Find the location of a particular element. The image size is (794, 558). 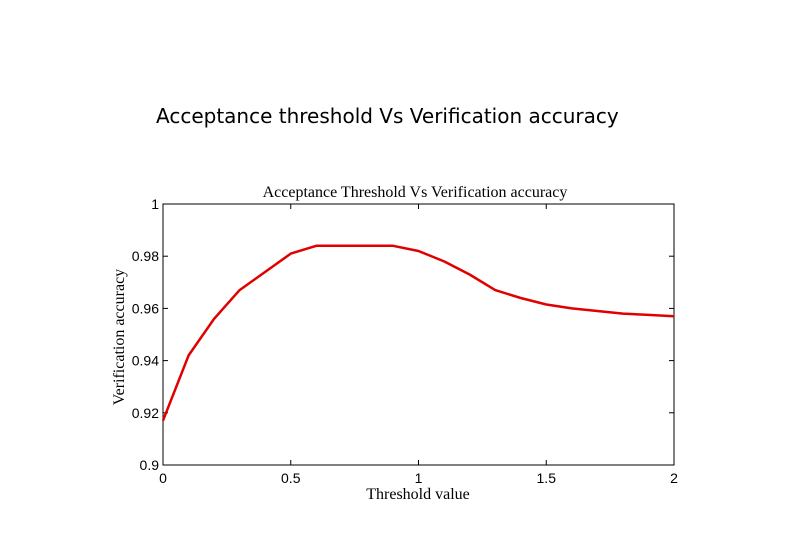

y-tick-label: 0.96 is located at coordinates (145, 308).